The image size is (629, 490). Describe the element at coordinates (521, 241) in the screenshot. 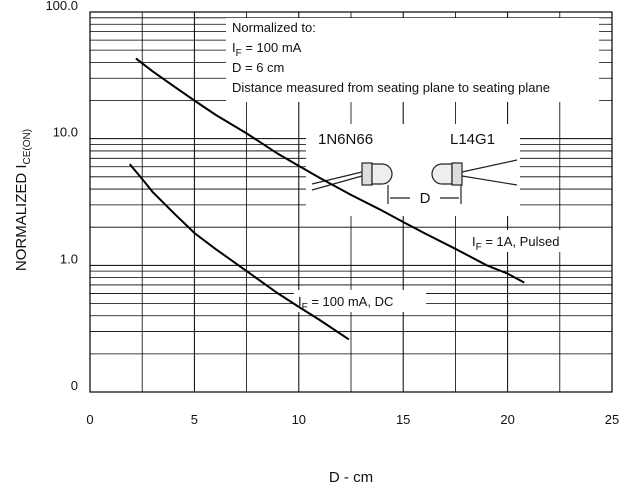

I see `text-rest: = 1A, Pulsed` at that location.